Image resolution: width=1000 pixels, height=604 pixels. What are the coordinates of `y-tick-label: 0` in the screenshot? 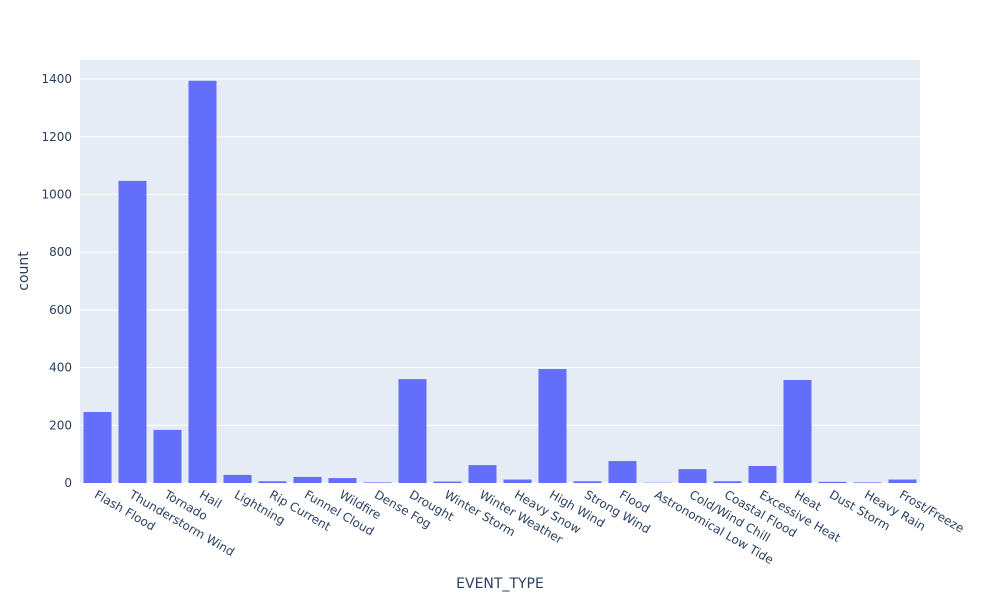 It's located at (68, 483).